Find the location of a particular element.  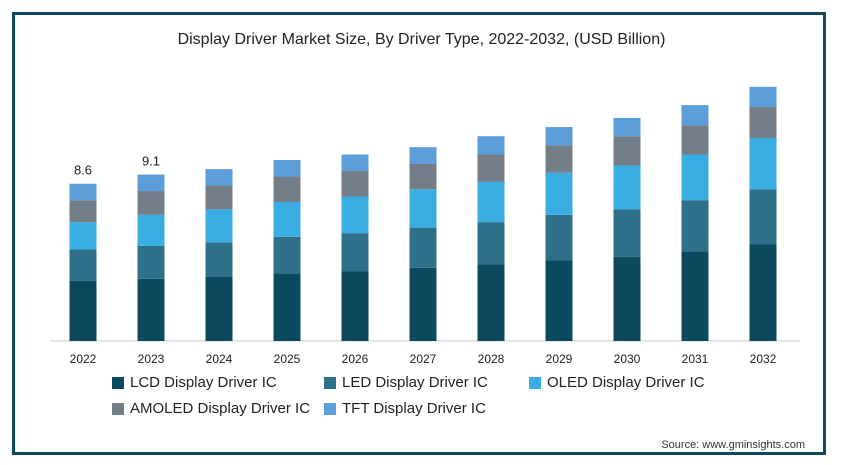

x-tick-label: 2023 is located at coordinates (151, 359).